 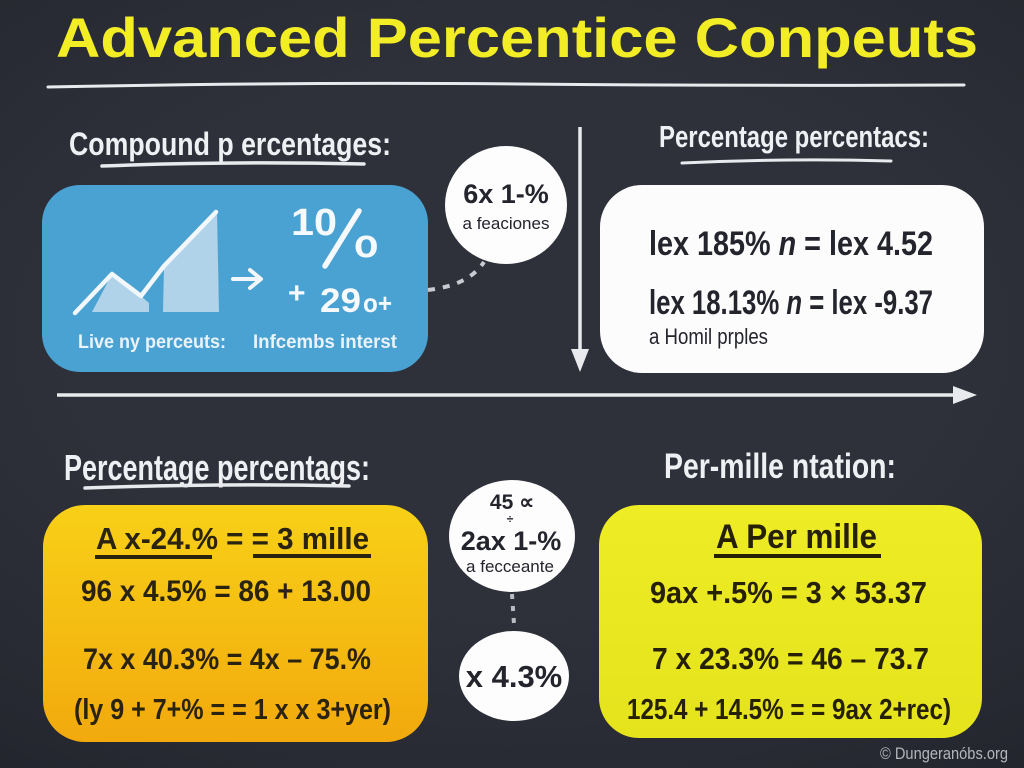 What do you see at coordinates (791, 244) in the screenshot?
I see `svg-text: lex 185% n = lex 4.52` at bounding box center [791, 244].